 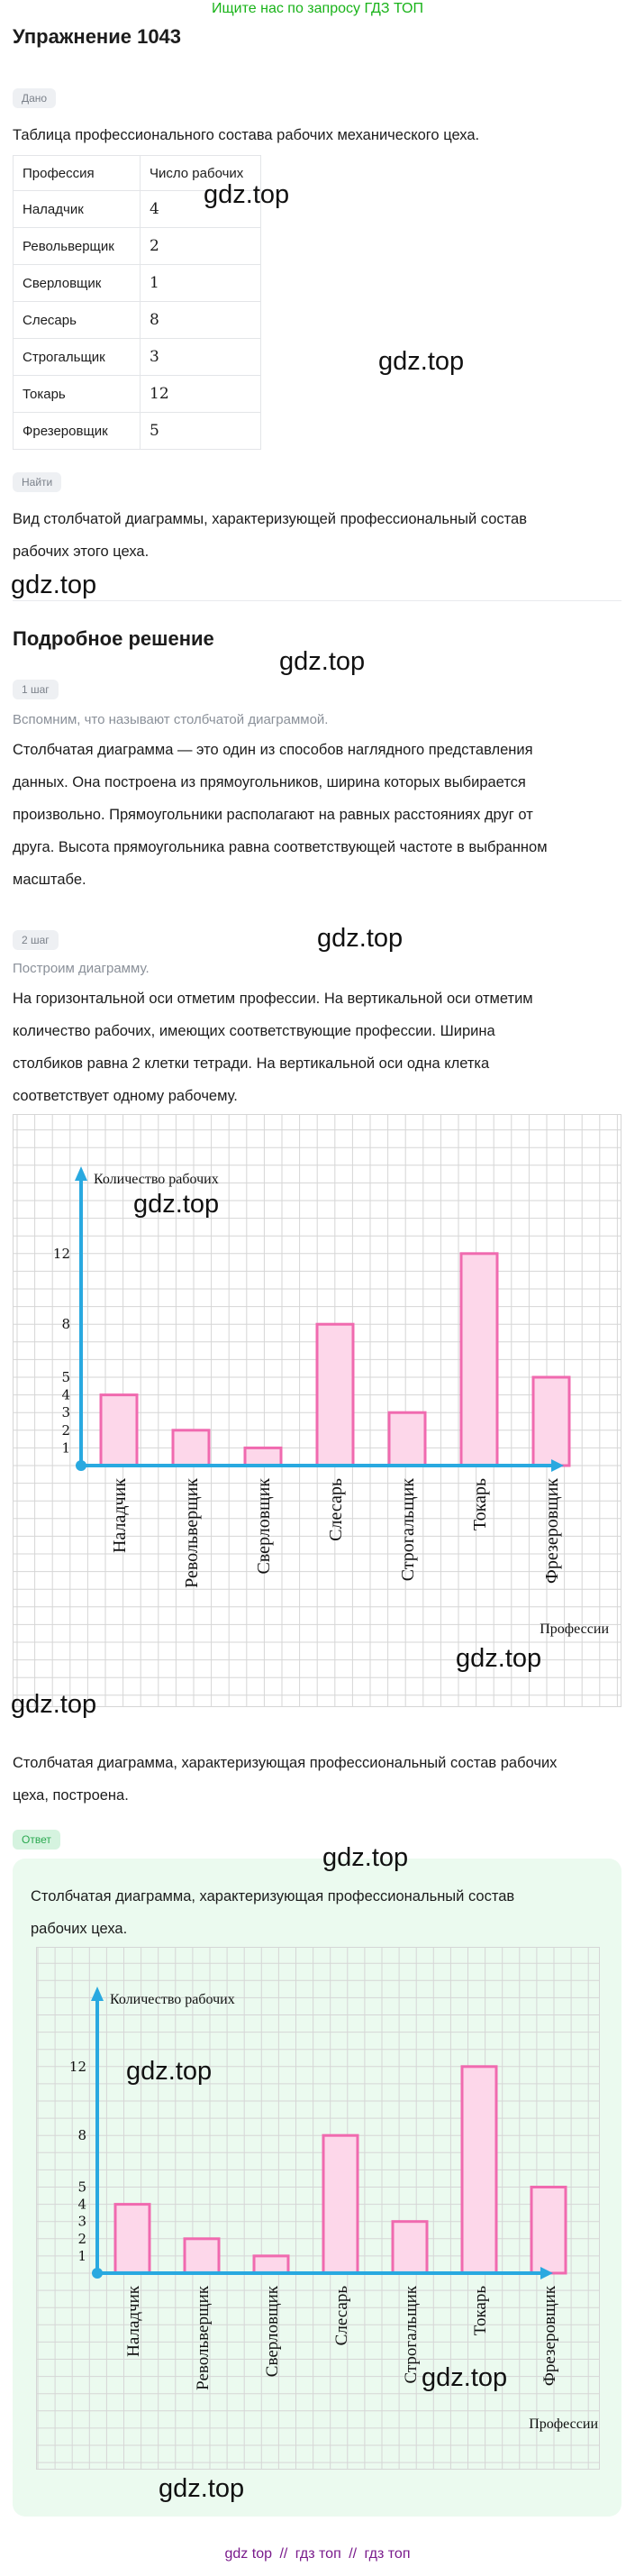 What do you see at coordinates (200, 246) in the screenshot?
I see `count-cell: 2` at bounding box center [200, 246].